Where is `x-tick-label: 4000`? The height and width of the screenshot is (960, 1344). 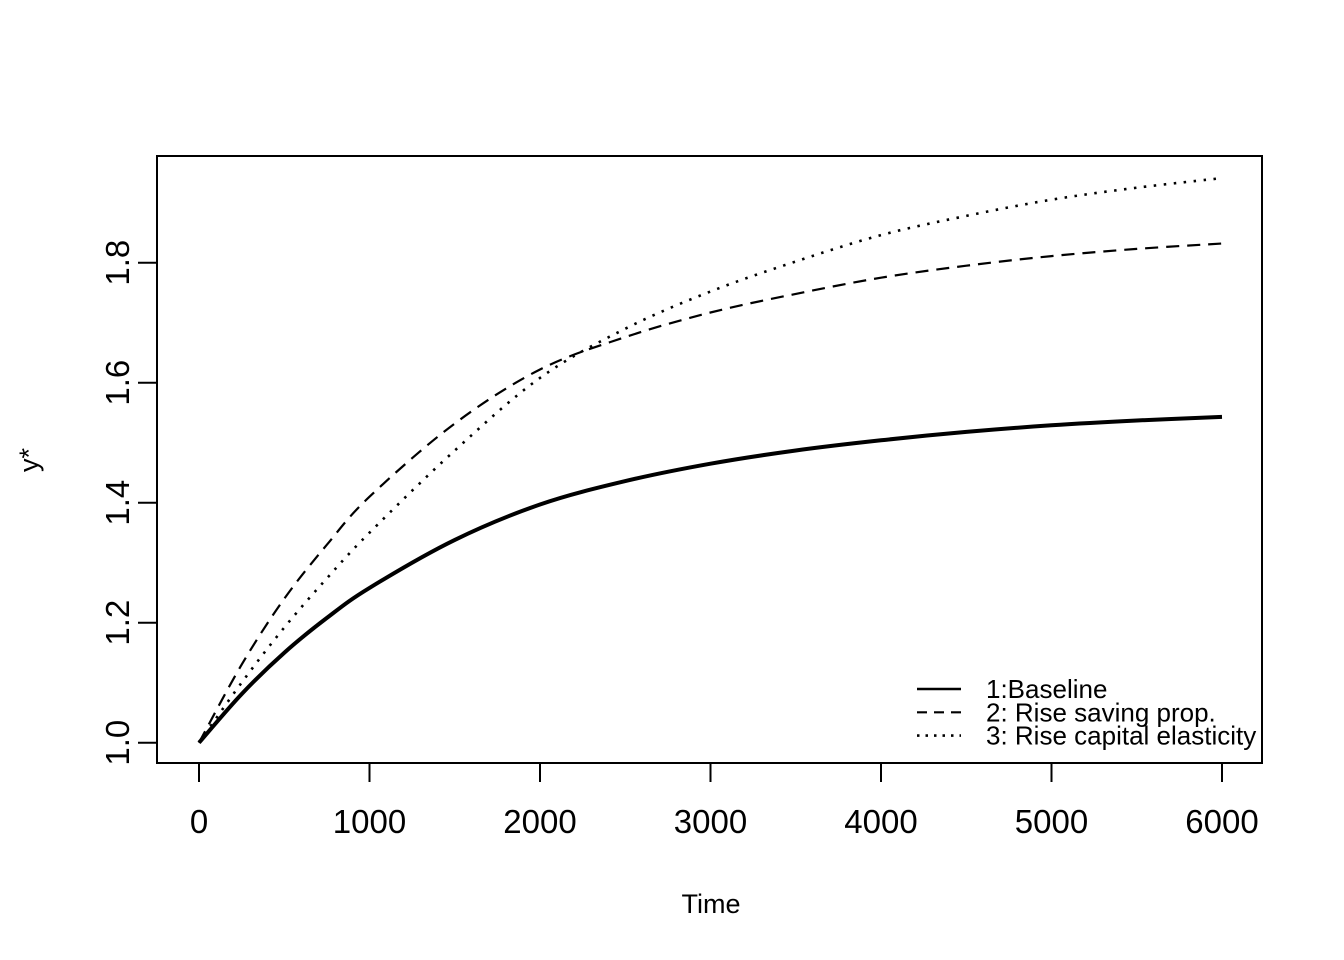 x-tick-label: 4000 is located at coordinates (880, 821).